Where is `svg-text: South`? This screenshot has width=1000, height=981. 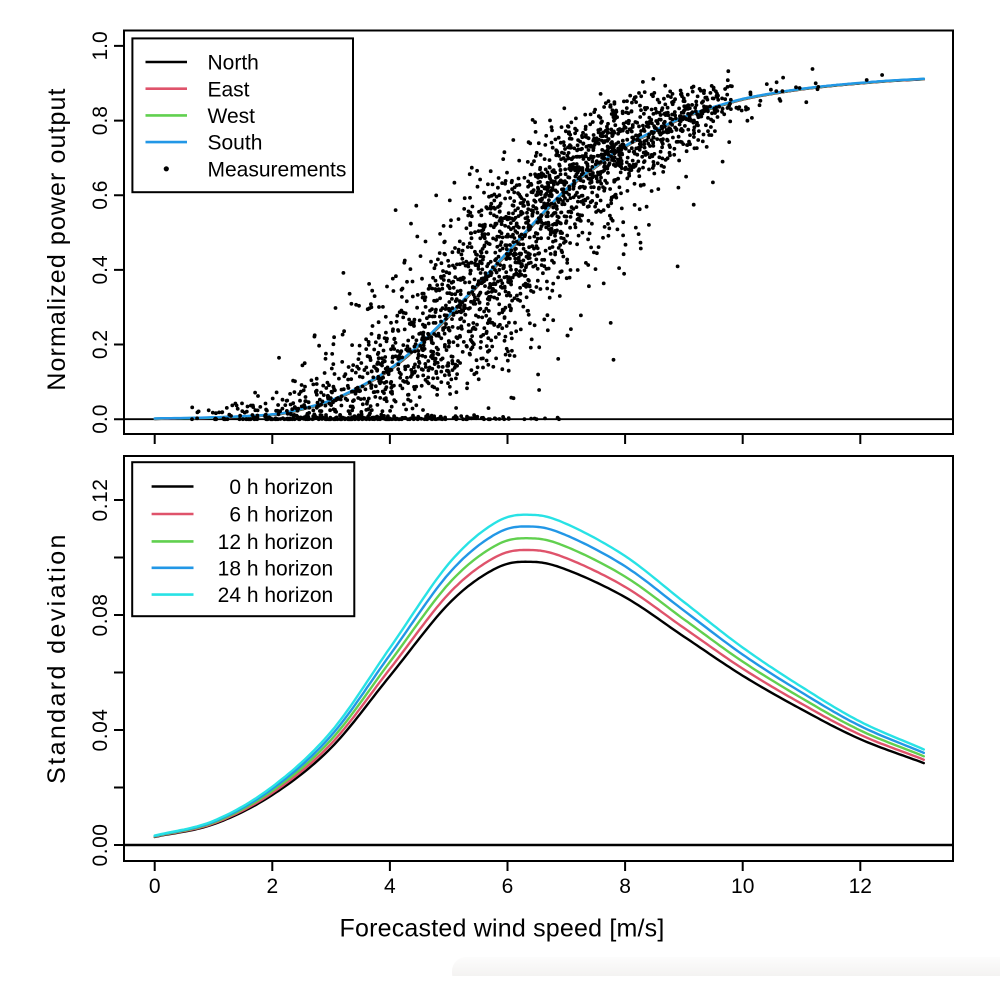
svg-text: South is located at coordinates (235, 143).